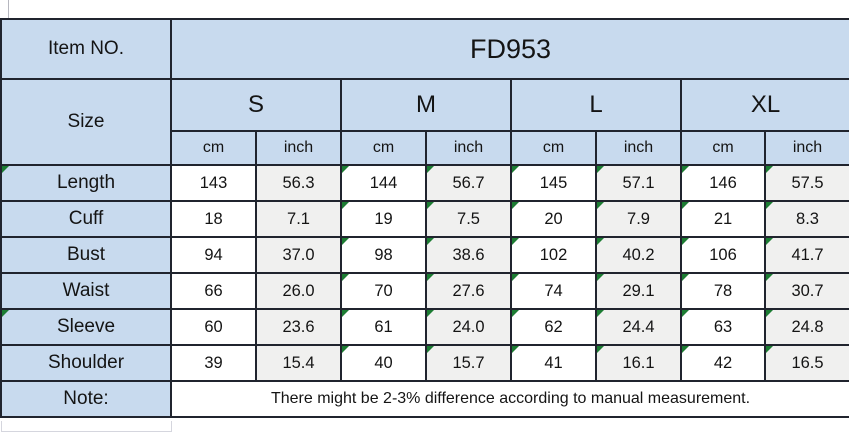  Describe the element at coordinates (213, 219) in the screenshot. I see `value-cell: 18` at that location.